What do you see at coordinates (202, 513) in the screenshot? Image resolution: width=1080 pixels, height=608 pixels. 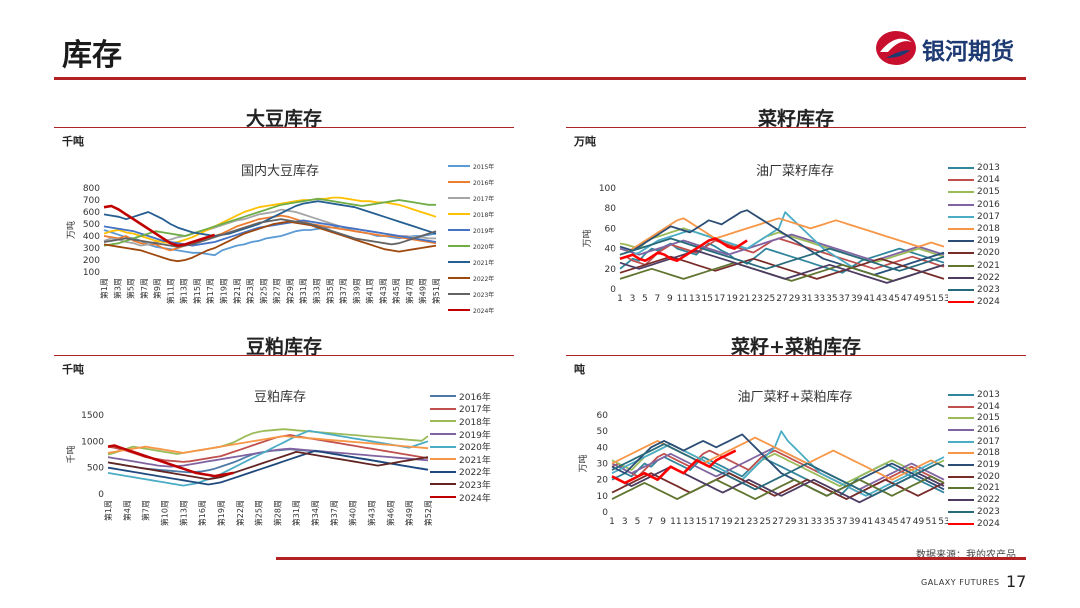 I see `x-tick-label: 第16周` at bounding box center [202, 513].